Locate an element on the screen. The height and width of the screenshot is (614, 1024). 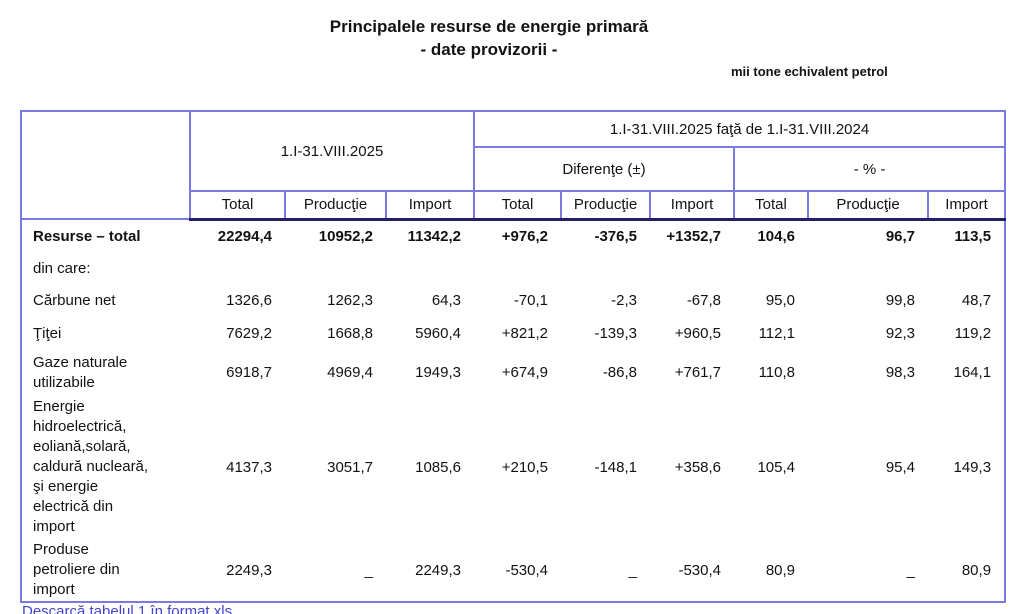
cell-value: 110,8 is located at coordinates (777, 372).